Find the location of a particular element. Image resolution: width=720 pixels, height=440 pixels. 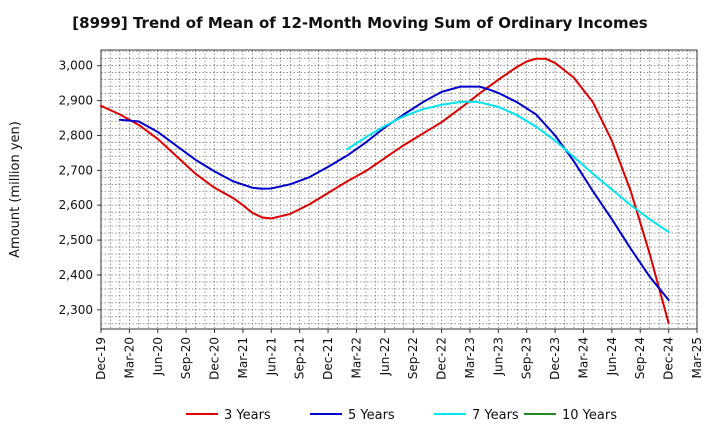

y-tick-label: 2,500 is located at coordinates (76, 240).